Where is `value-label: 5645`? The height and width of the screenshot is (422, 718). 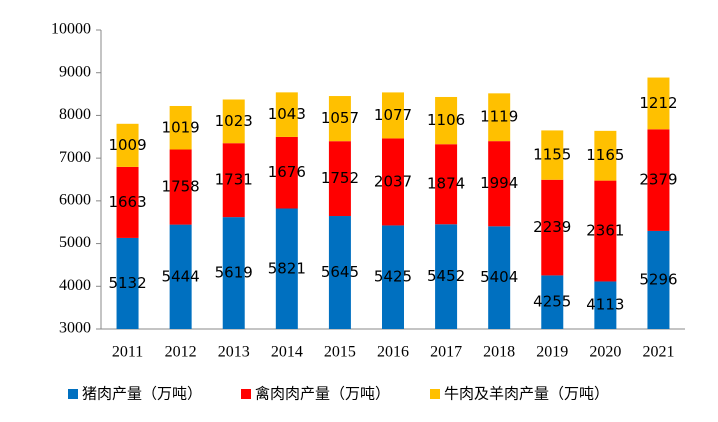 value-label: 5645 is located at coordinates (340, 272).